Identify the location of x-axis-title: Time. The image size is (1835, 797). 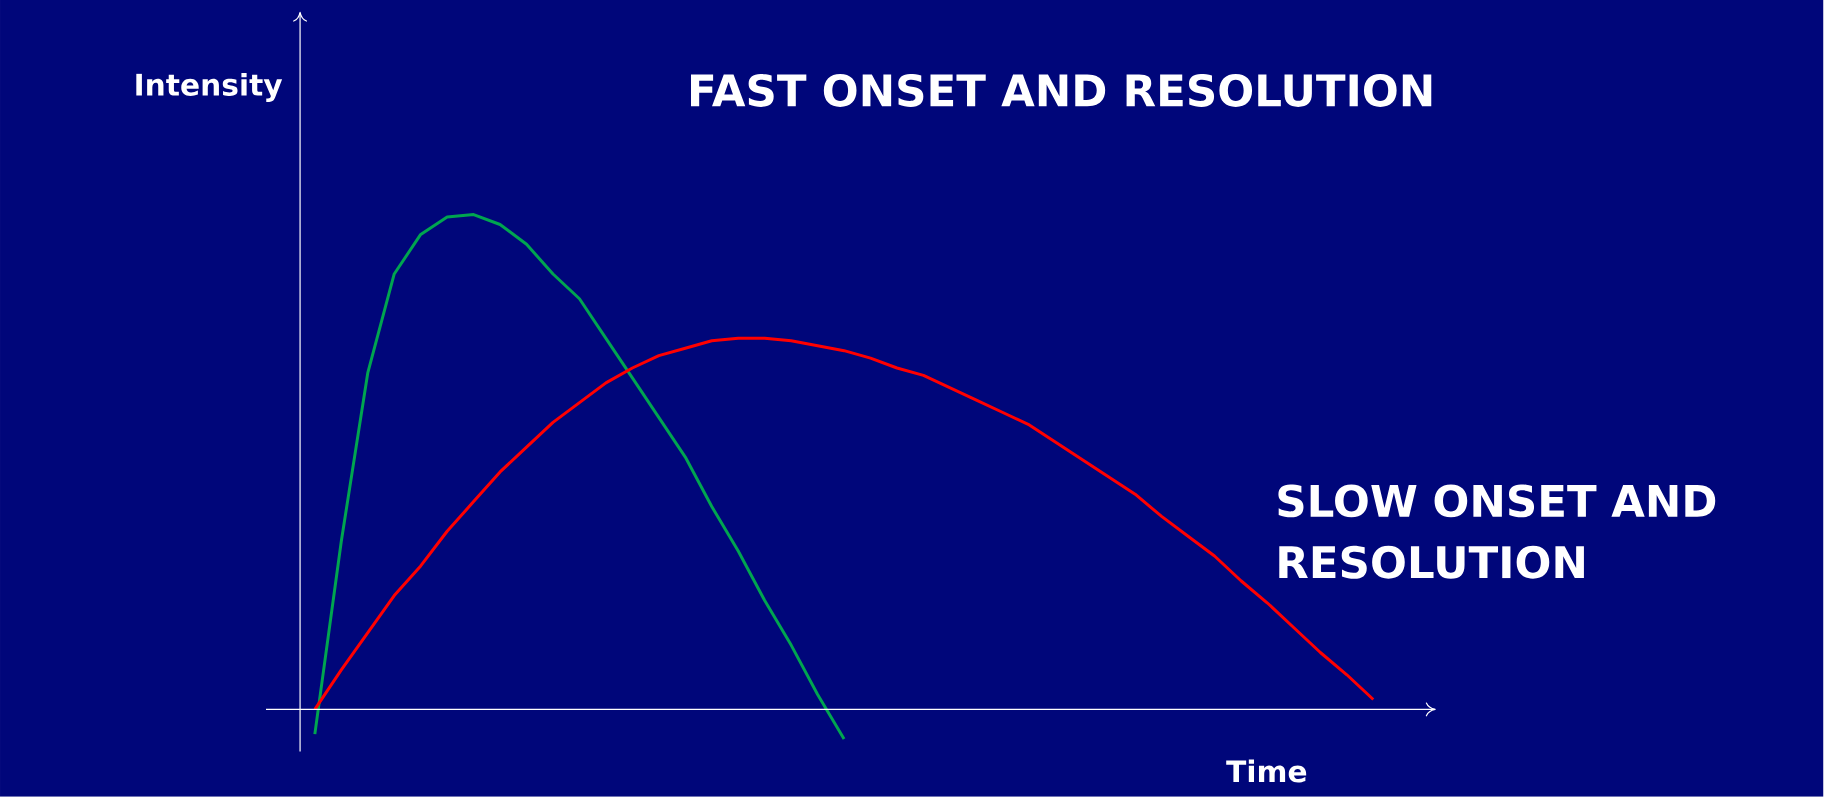
(1266, 771).